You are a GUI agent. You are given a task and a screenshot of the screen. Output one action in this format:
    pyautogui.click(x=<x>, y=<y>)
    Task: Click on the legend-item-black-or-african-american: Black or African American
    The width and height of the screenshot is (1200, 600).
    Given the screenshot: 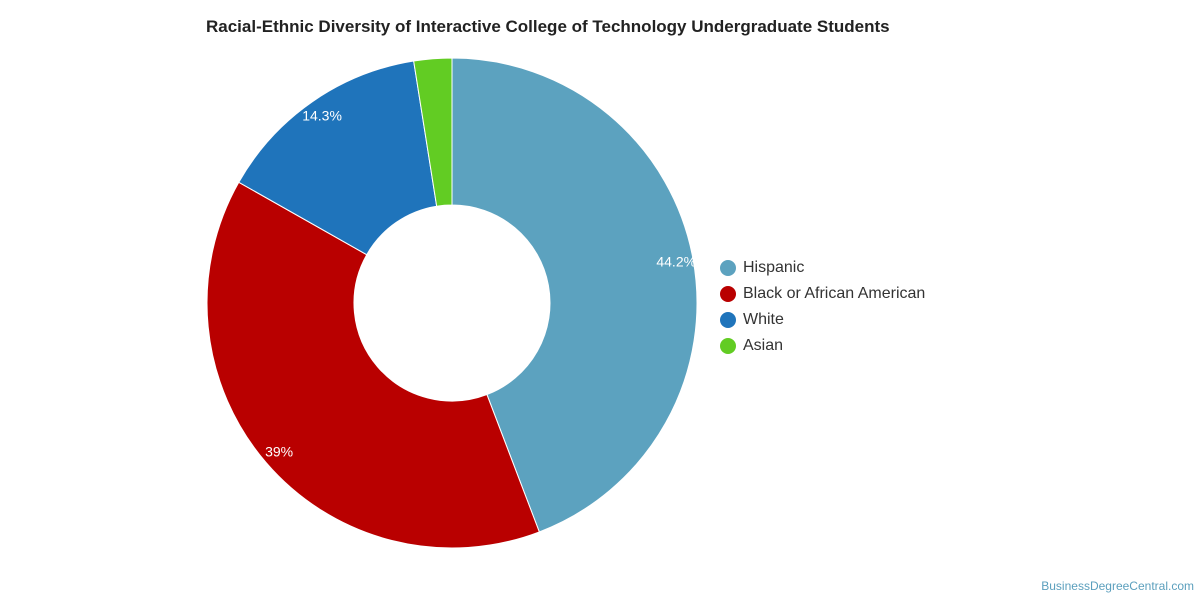 What is the action you would take?
    pyautogui.click(x=822, y=294)
    